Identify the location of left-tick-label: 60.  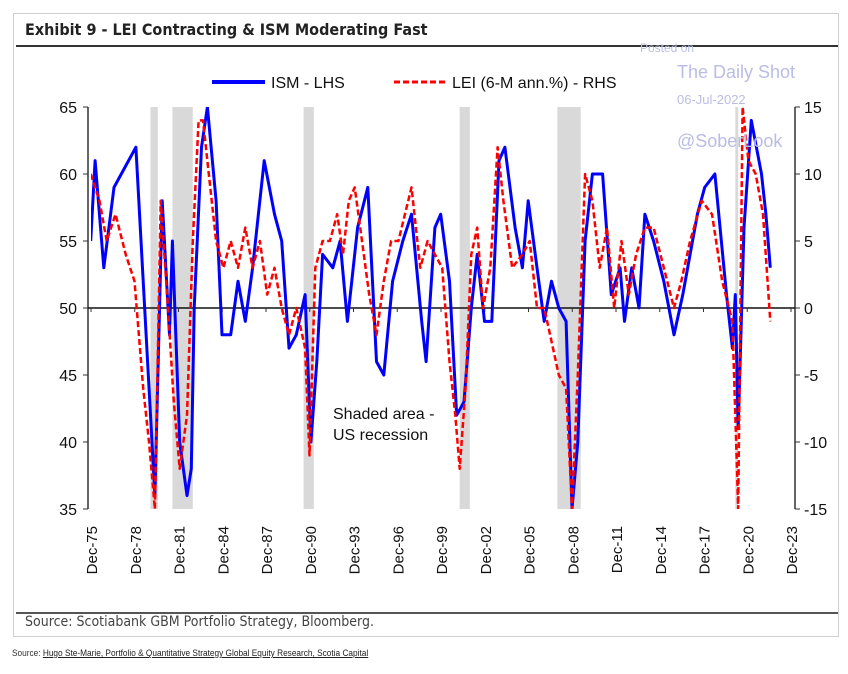
(68, 175).